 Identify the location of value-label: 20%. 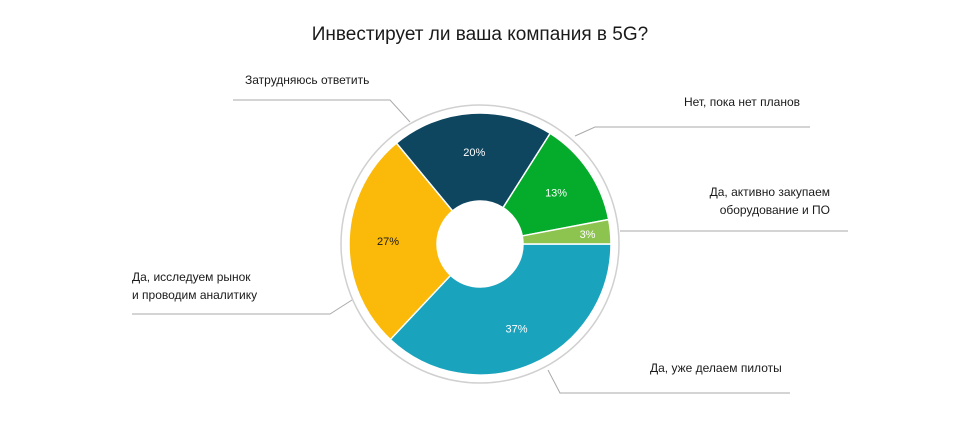
(474, 153).